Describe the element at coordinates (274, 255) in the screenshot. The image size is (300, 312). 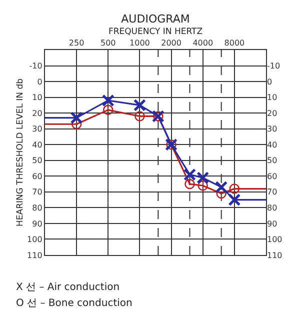
I see `y2-tick-label: 110` at that location.